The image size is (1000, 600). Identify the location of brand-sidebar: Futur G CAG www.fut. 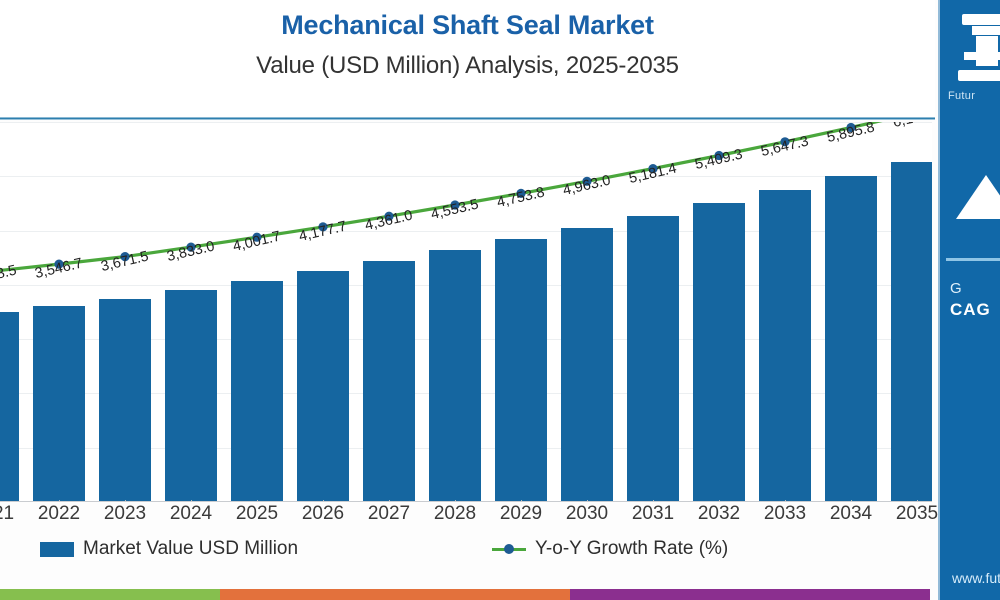
(969, 300).